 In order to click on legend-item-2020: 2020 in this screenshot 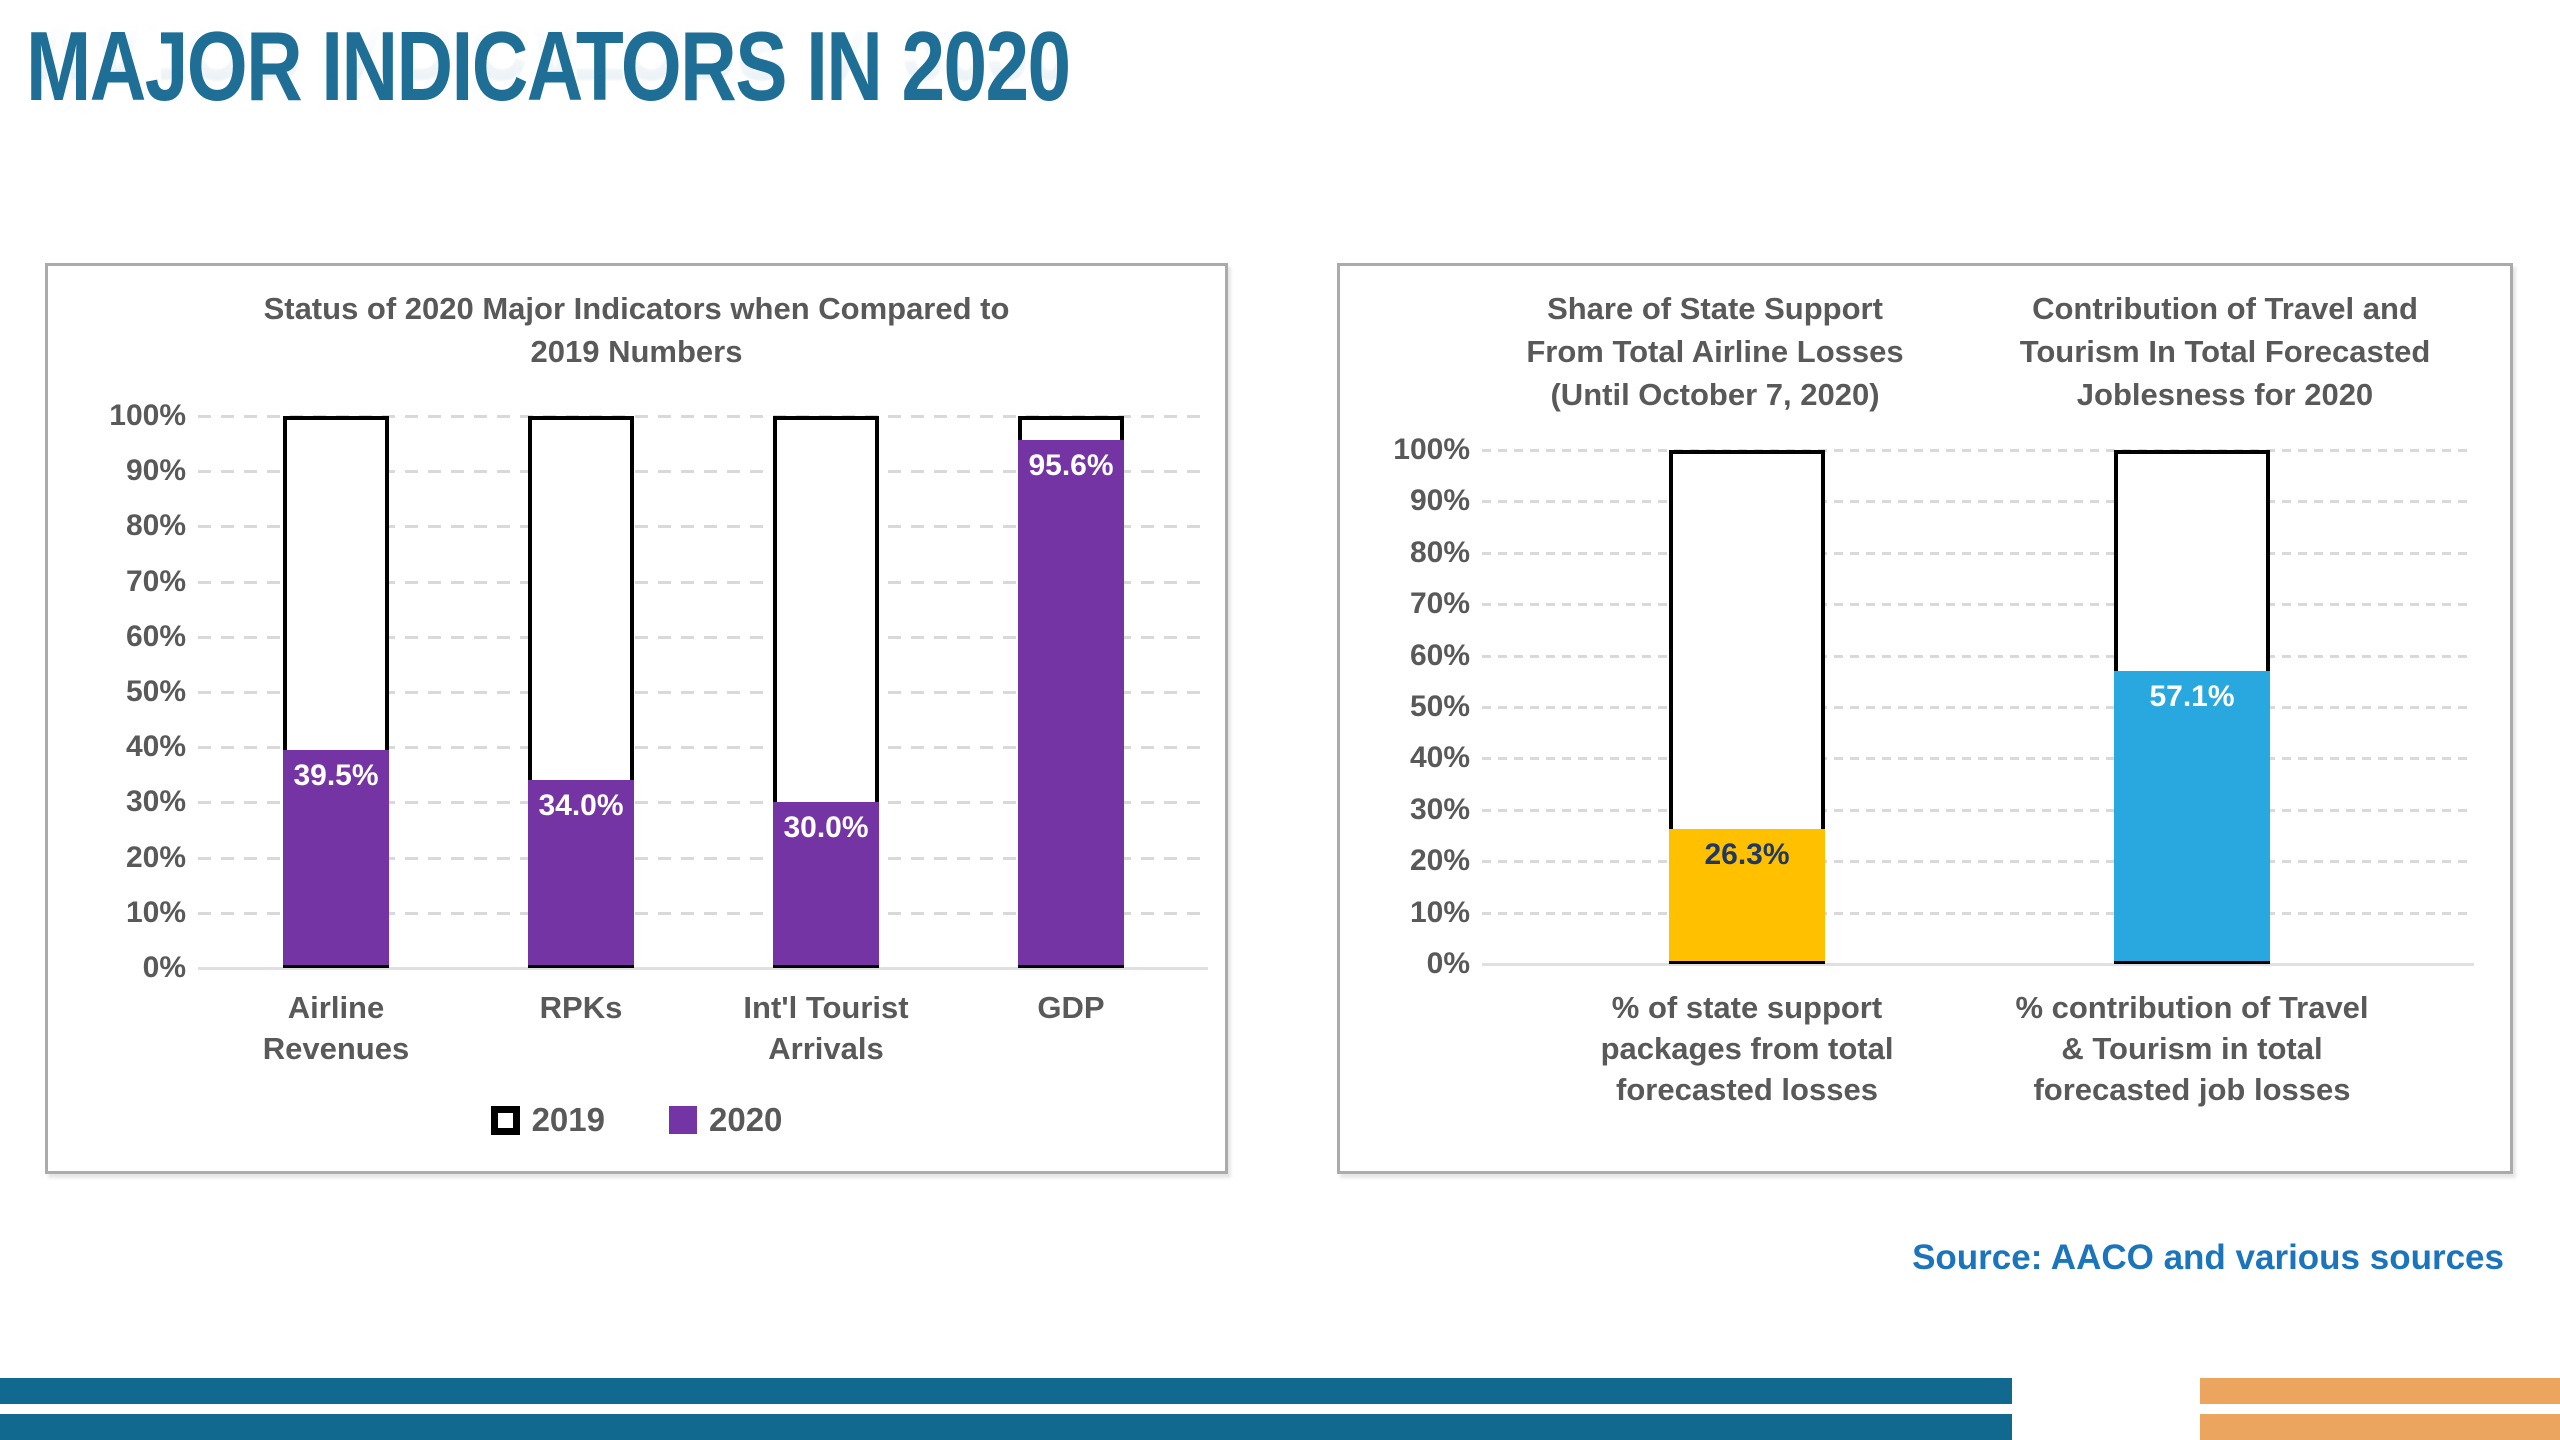, I will do `click(725, 1120)`.